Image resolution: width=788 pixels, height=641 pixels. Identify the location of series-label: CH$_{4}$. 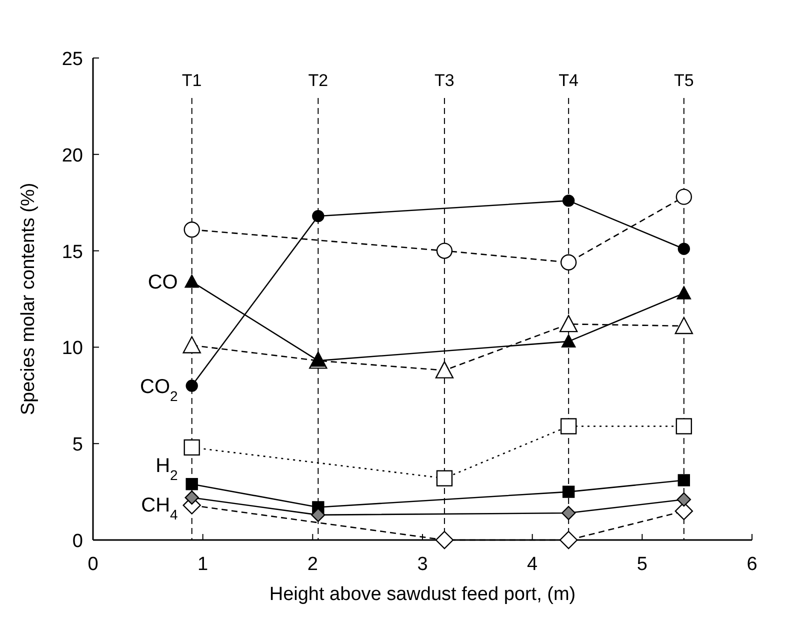
(159, 508).